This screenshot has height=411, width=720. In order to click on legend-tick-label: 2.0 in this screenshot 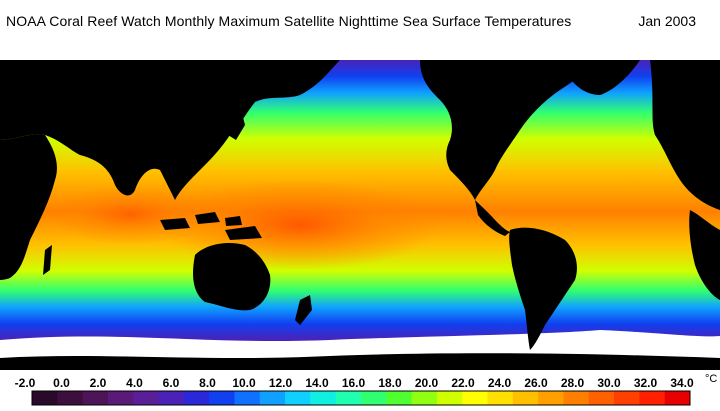, I will do `click(98, 383)`.